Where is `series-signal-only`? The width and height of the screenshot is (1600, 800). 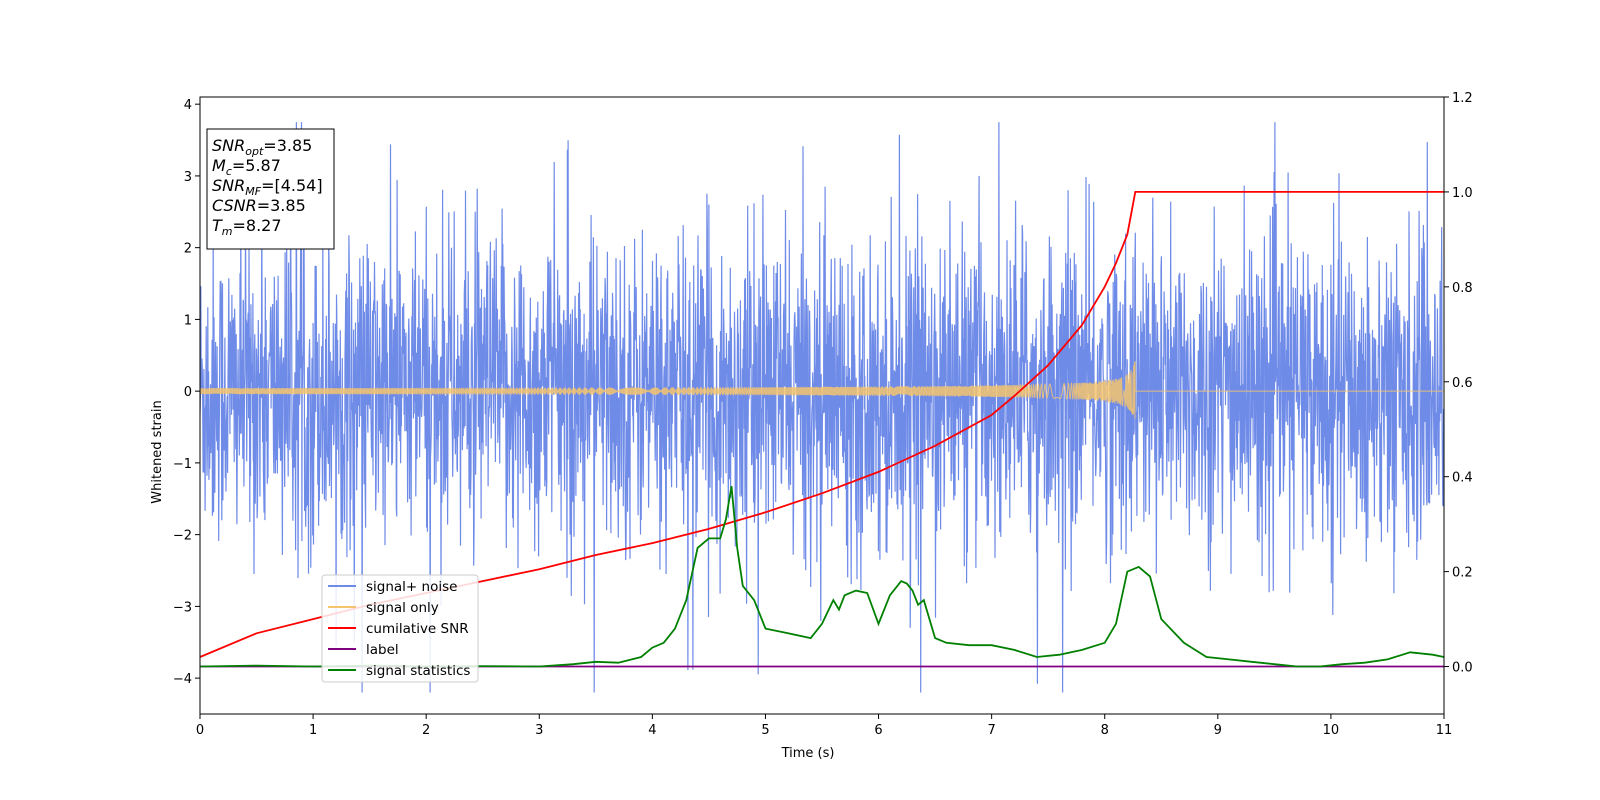 series-signal-only is located at coordinates (822, 390).